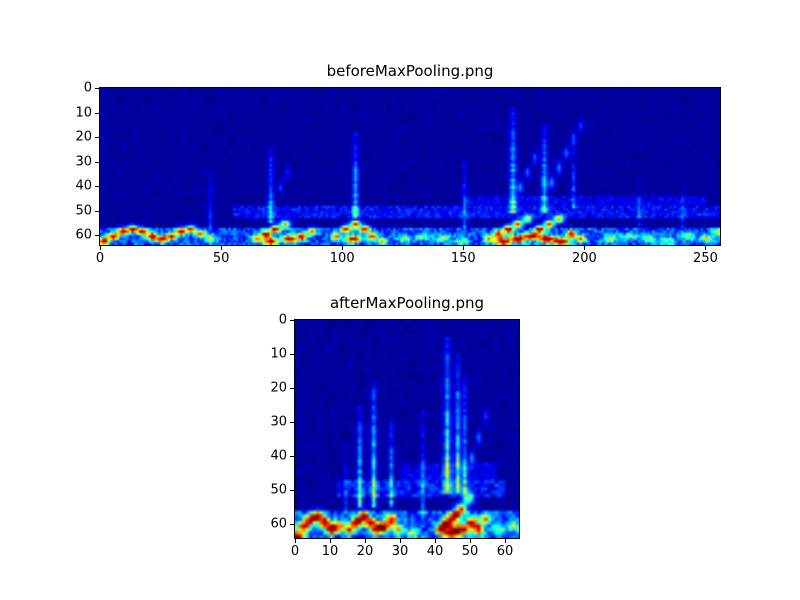 The width and height of the screenshot is (800, 600). What do you see at coordinates (463, 258) in the screenshot?
I see `x-tick-label: 150` at bounding box center [463, 258].